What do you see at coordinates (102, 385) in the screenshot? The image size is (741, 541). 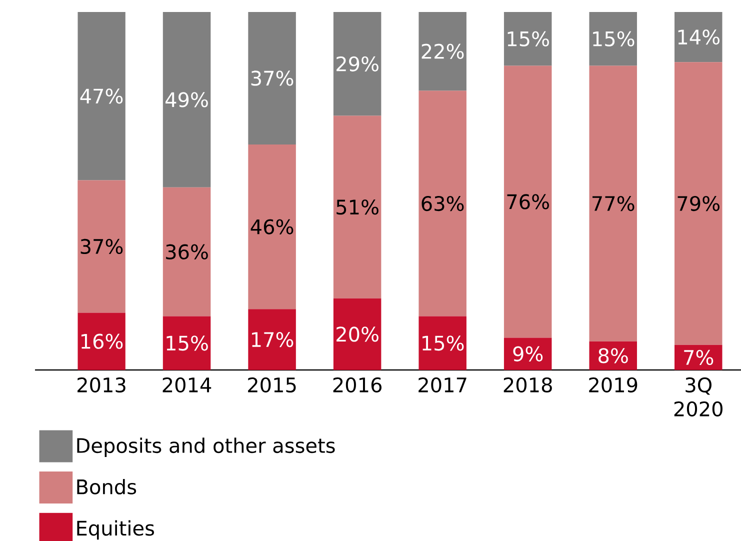 I see `x-tick-label: 2013` at bounding box center [102, 385].